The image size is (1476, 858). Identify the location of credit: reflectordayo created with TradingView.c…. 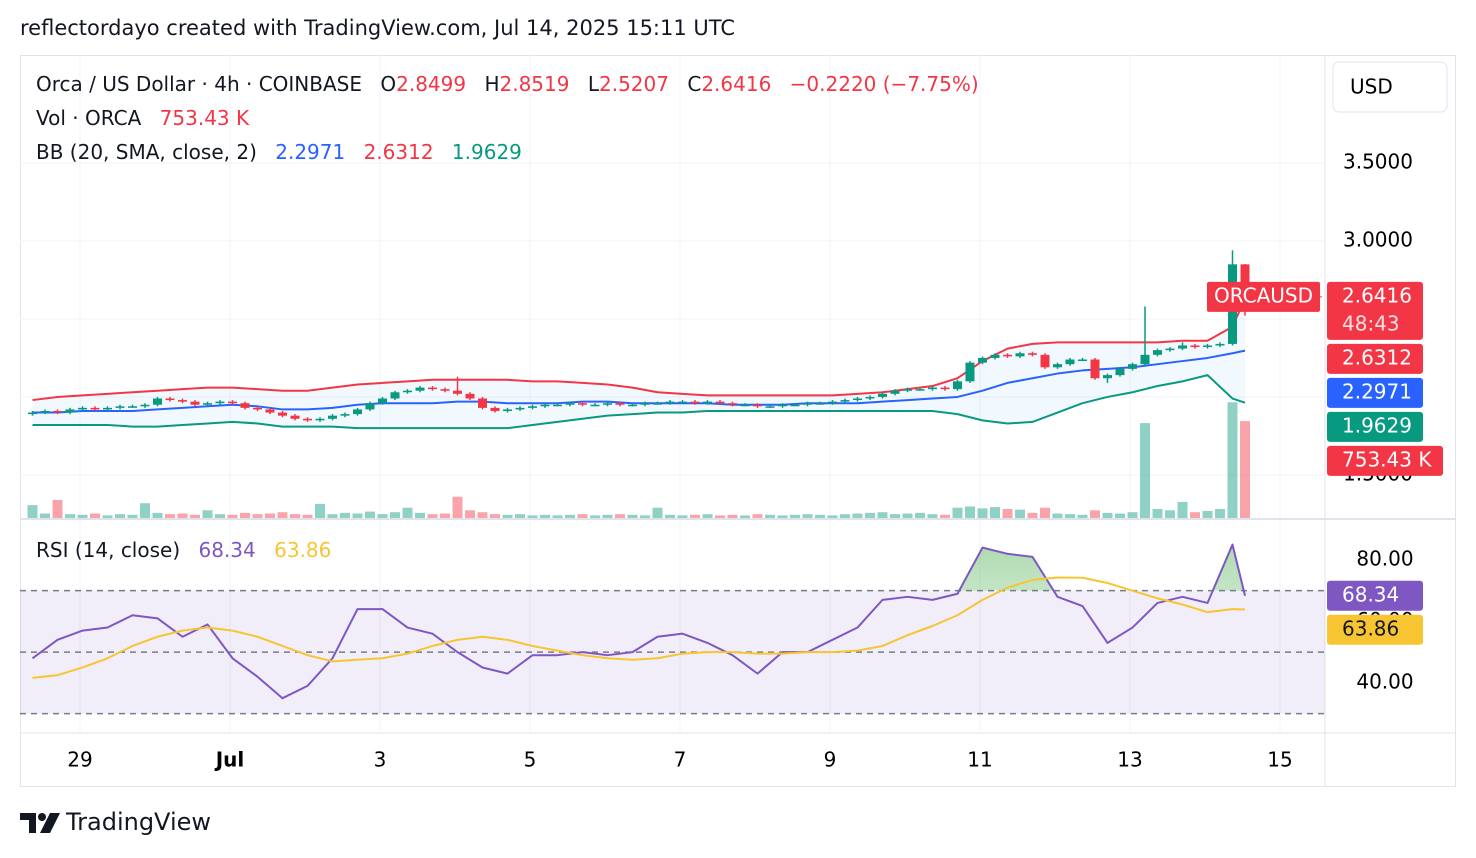
(378, 28).